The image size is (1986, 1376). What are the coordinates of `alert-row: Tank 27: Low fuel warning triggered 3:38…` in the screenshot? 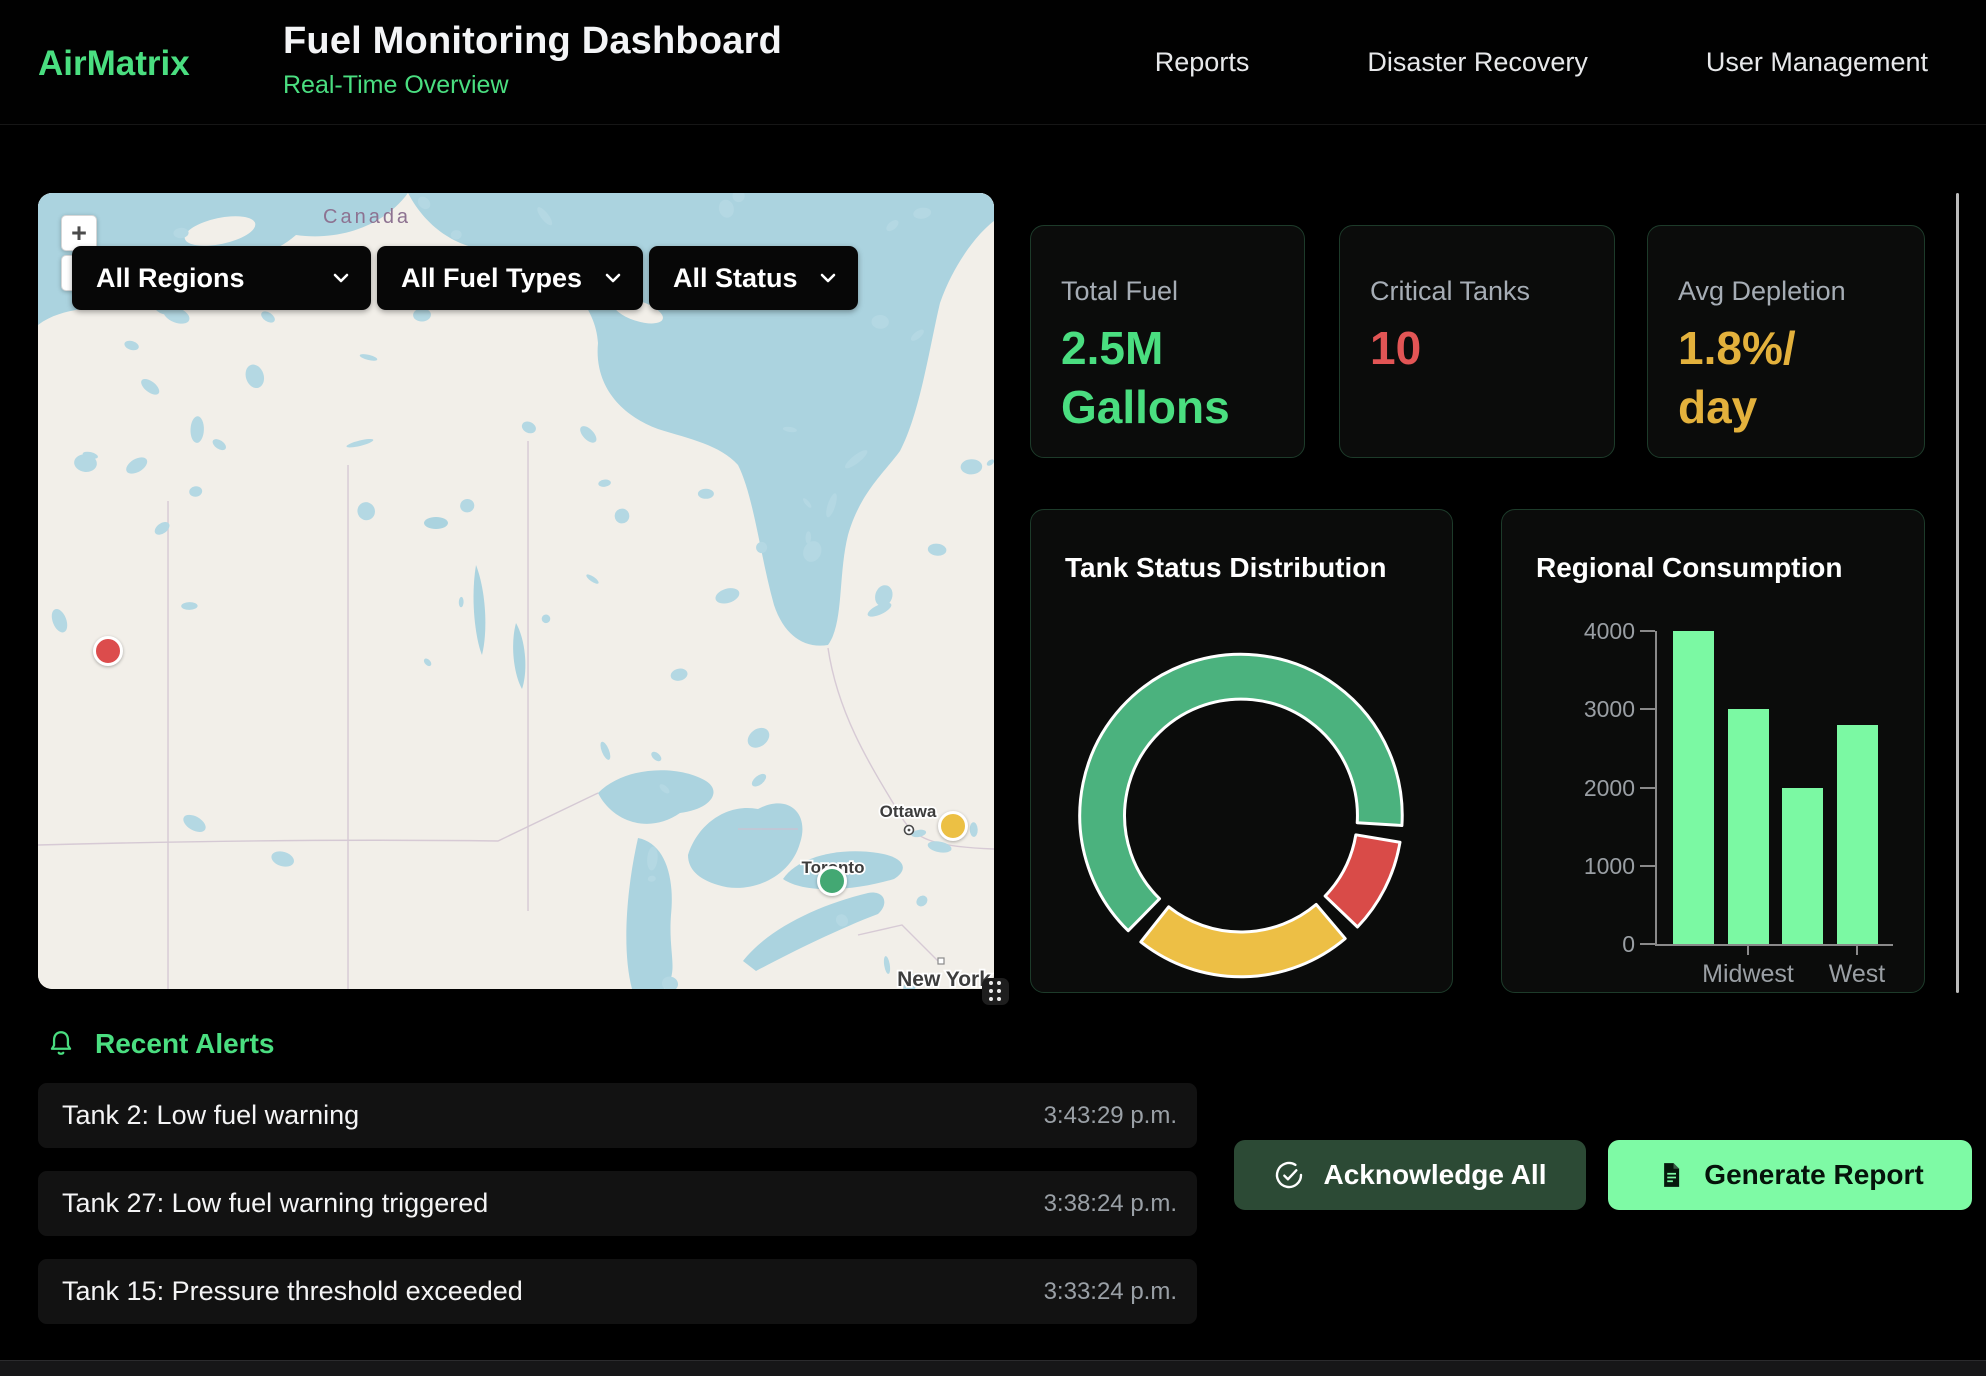 It's located at (617, 1203).